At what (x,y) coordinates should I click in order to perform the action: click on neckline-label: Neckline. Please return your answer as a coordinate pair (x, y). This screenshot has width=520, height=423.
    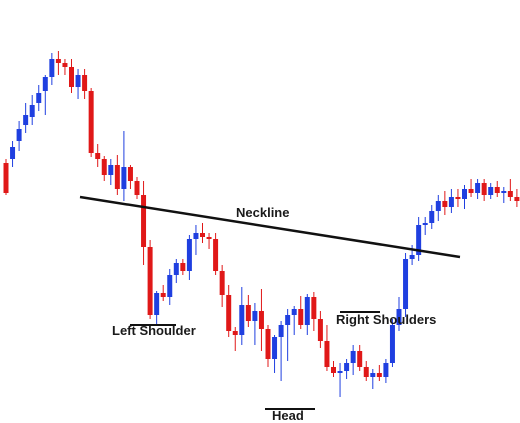
    Looking at the image, I should click on (263, 212).